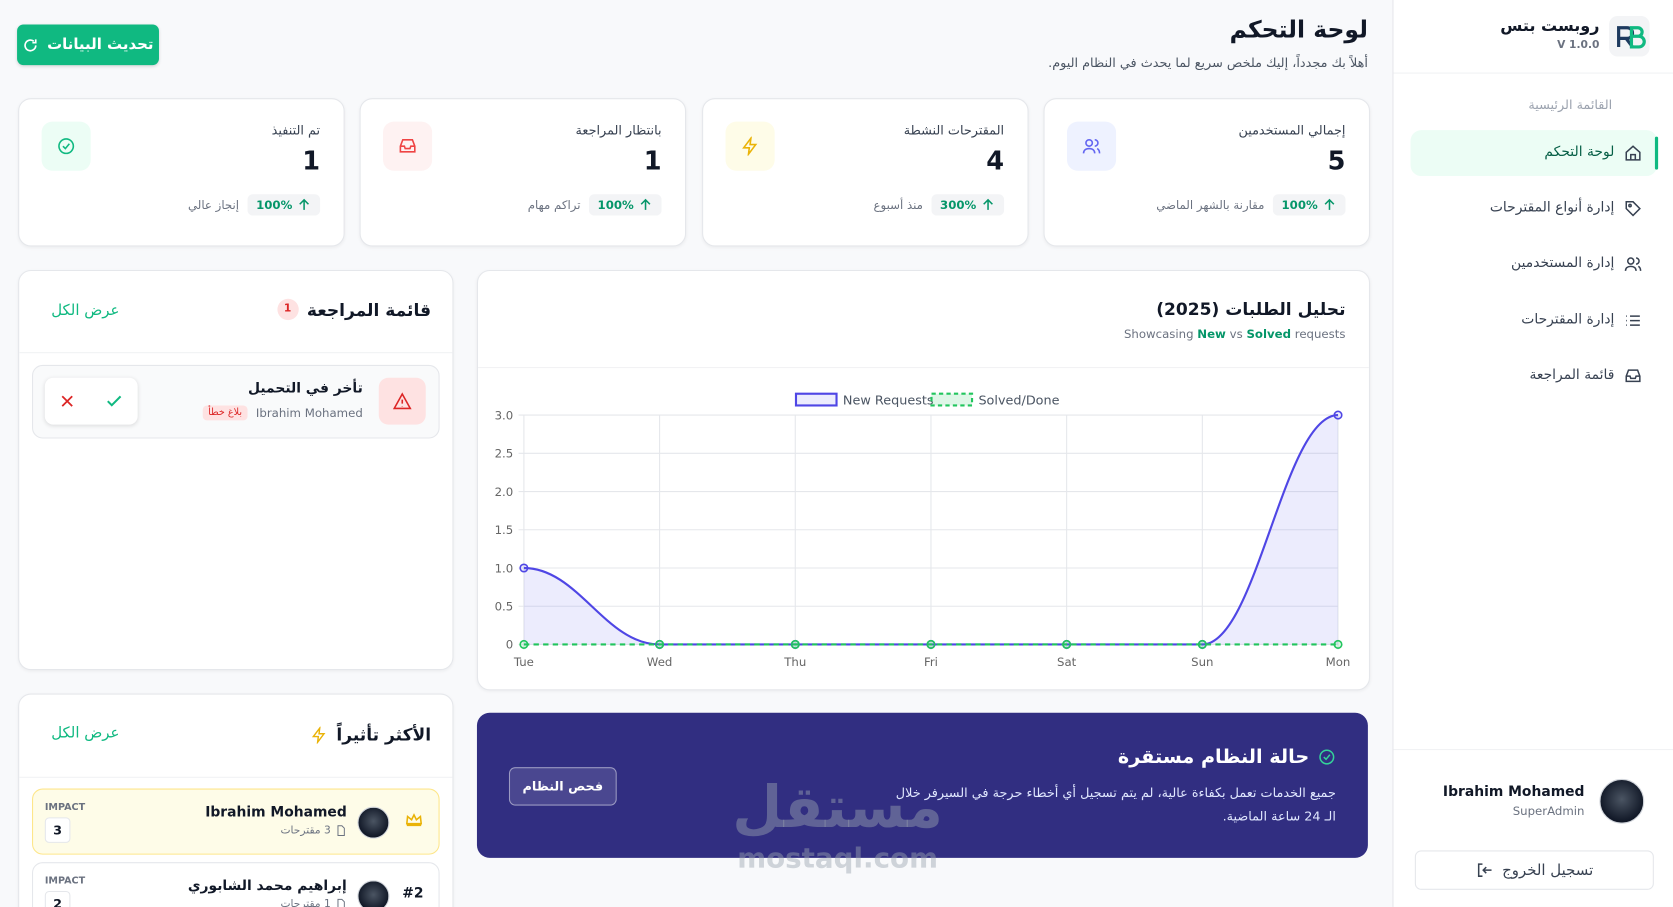 The image size is (1673, 907). What do you see at coordinates (1633, 153) in the screenshot?
I see `icon-home` at bounding box center [1633, 153].